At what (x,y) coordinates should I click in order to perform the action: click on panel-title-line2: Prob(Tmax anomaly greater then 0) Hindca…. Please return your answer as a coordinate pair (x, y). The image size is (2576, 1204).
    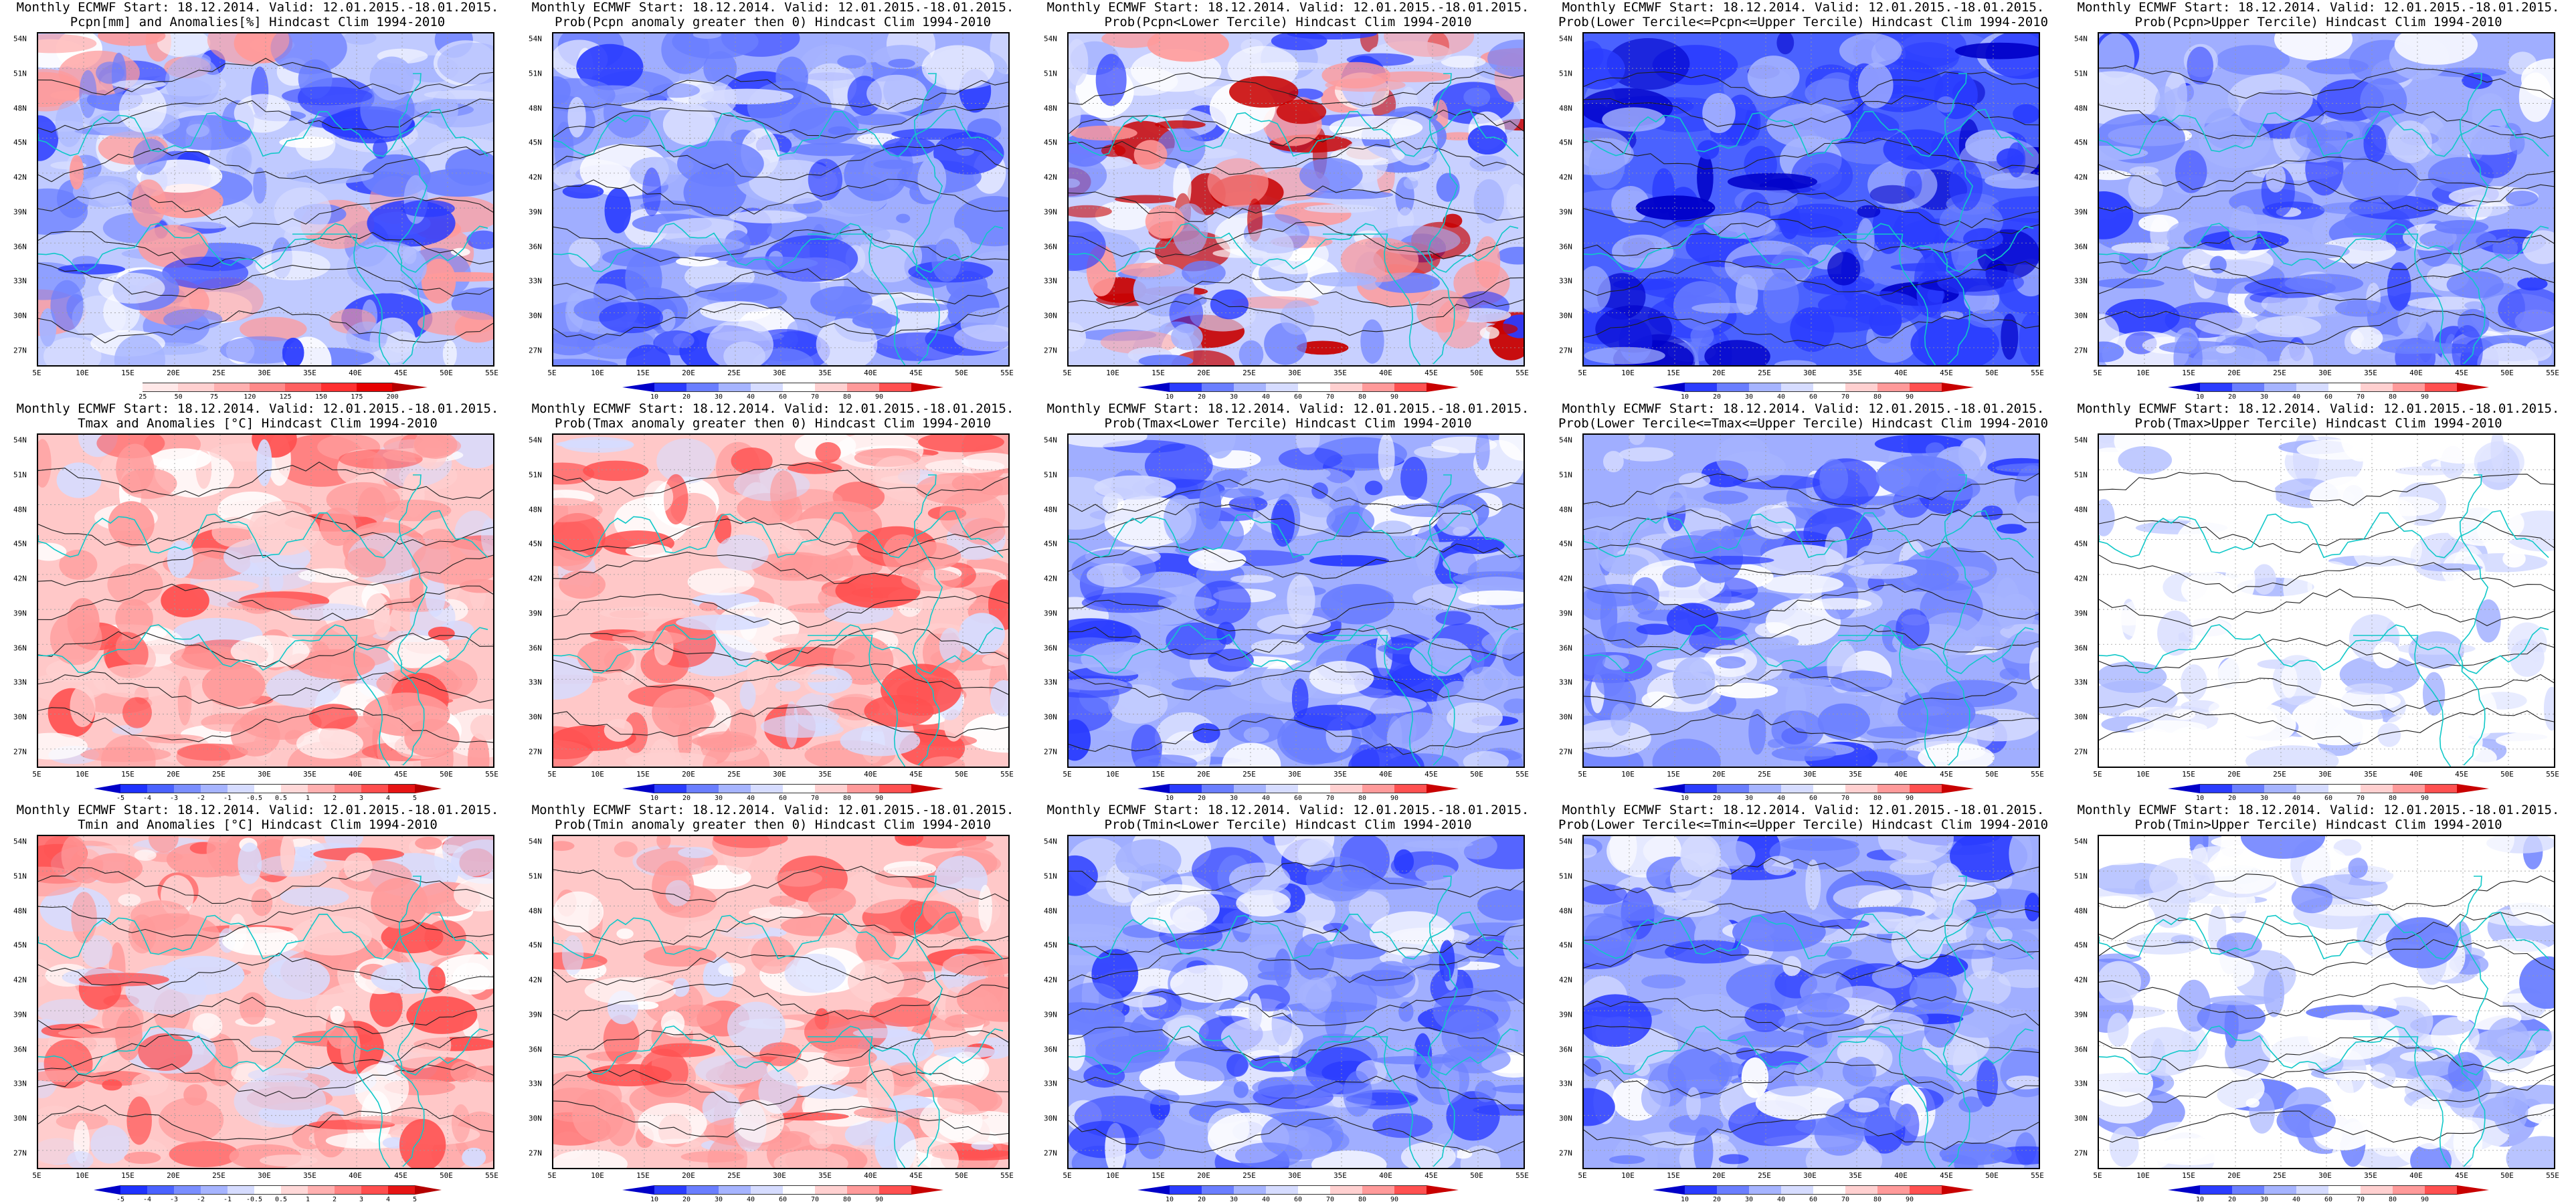
    Looking at the image, I should click on (773, 423).